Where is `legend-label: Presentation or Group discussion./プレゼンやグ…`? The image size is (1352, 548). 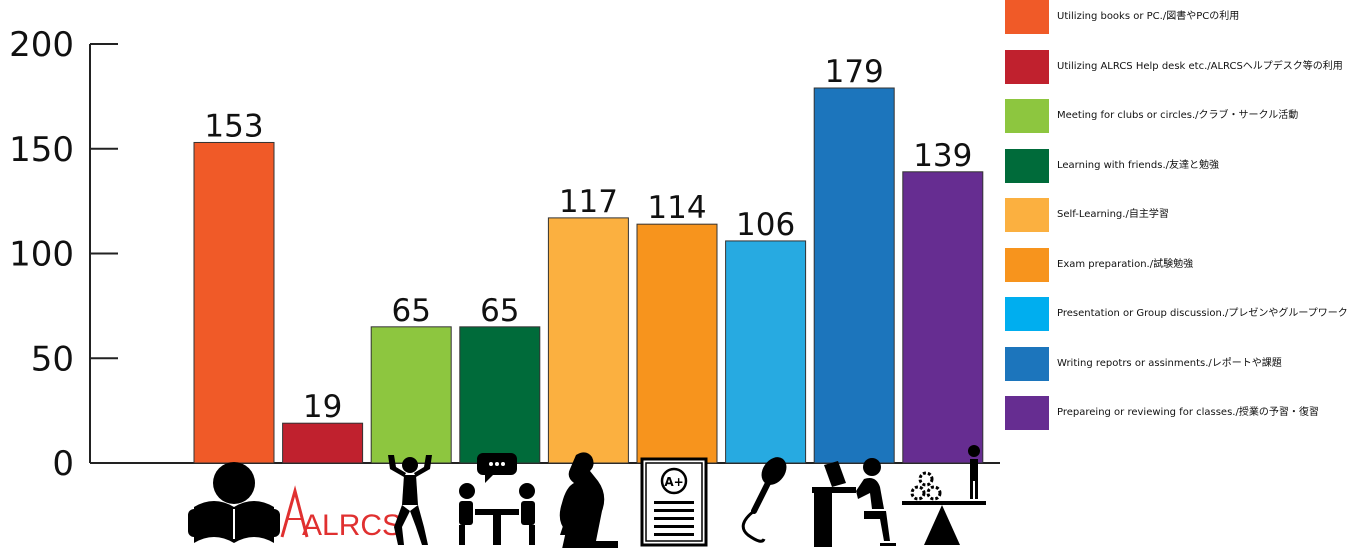
legend-label: Presentation or Group discussion./プレゼンやグ… is located at coordinates (1202, 313).